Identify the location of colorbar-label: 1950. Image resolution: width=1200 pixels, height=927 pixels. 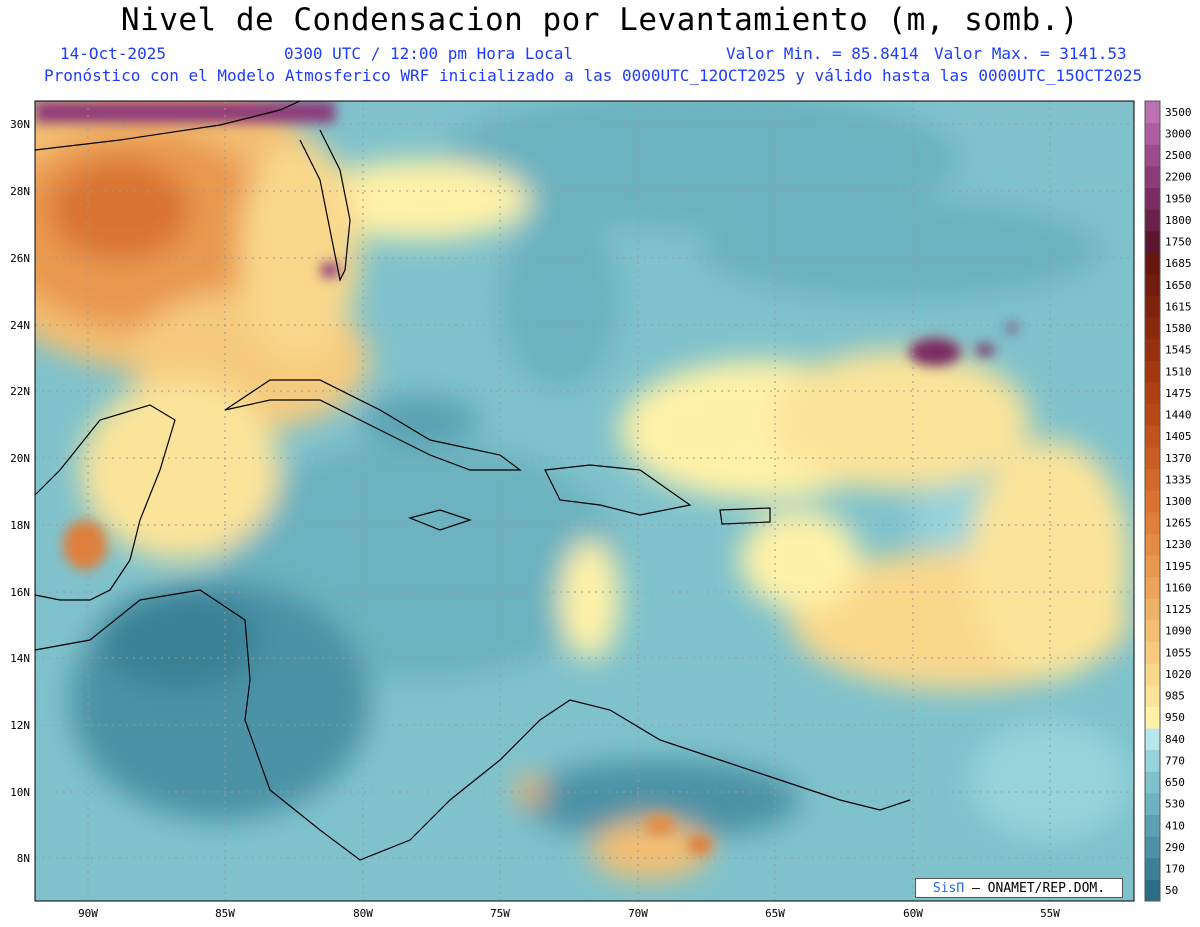
(1178, 198).